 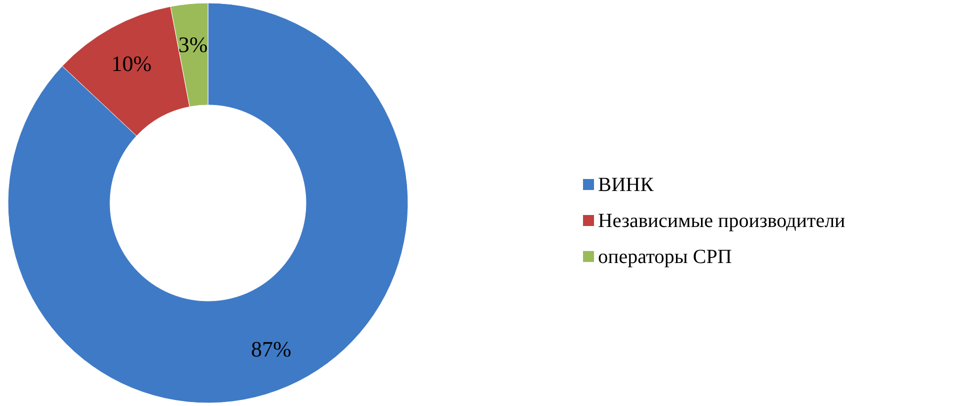 I want to click on data-label: 10%, so click(x=131, y=63).